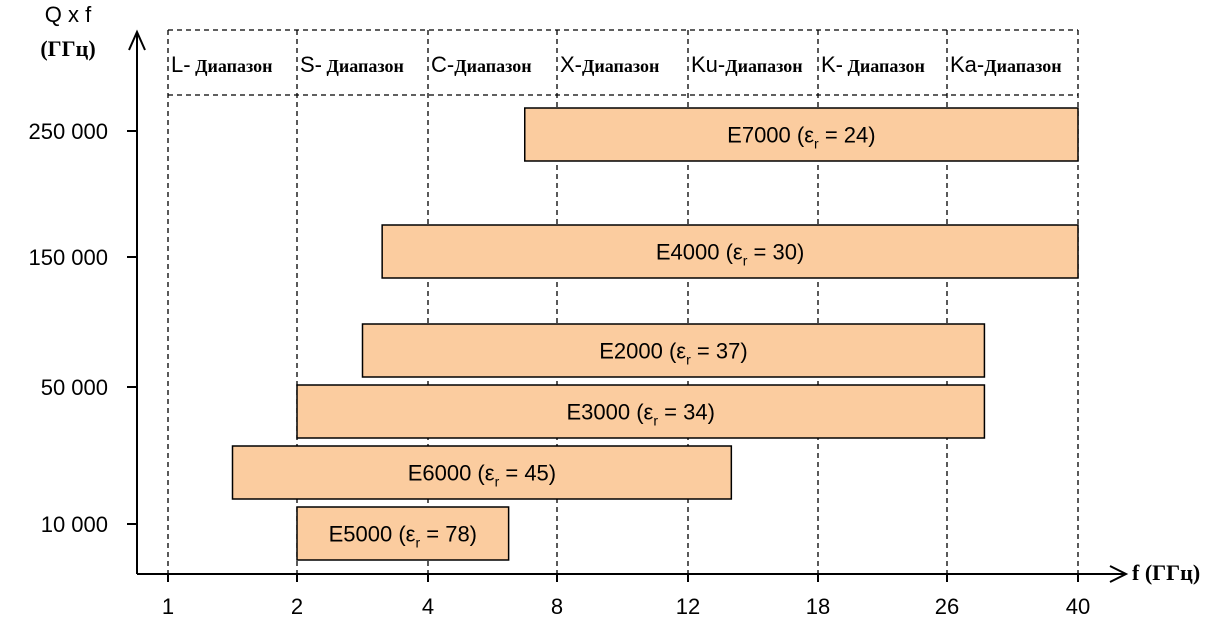 The image size is (1228, 638). I want to click on bar-e7000: E7000 (εr = 24), so click(801, 134).